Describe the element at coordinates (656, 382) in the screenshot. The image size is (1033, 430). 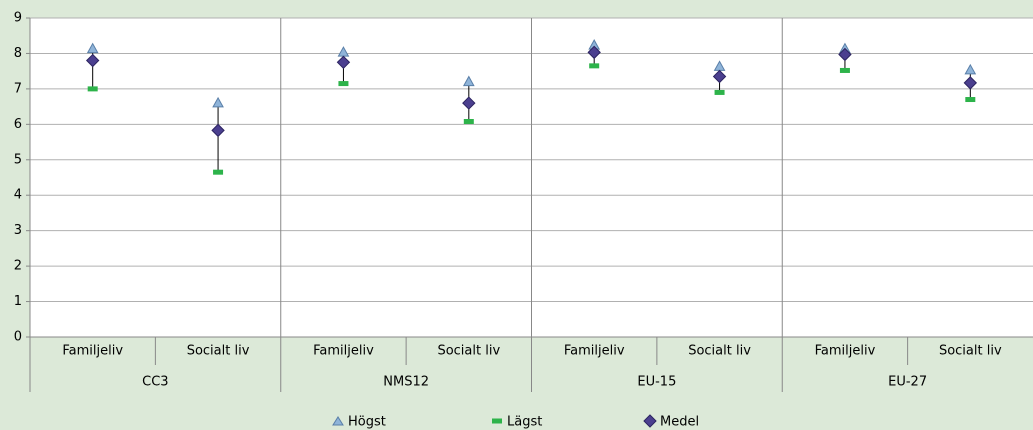
I see `group-label: EU-15` at that location.